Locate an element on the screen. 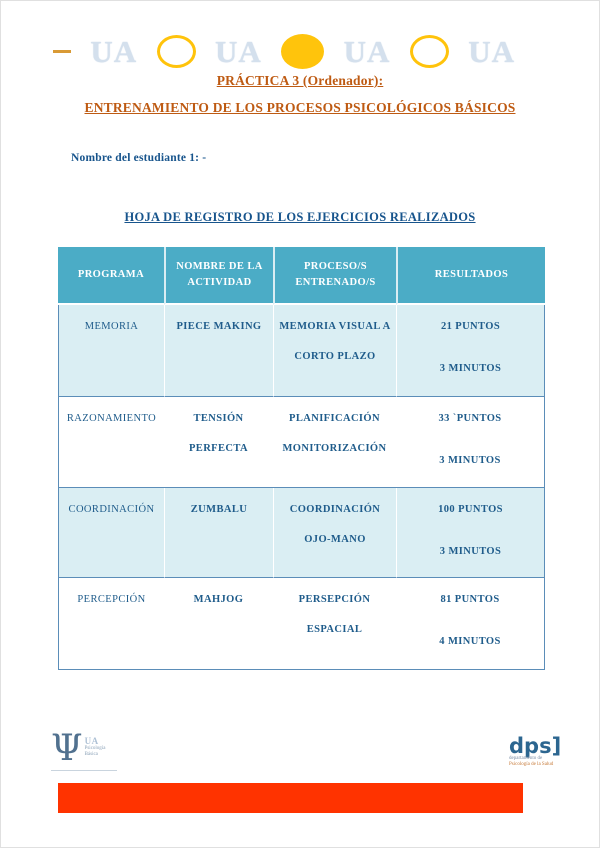 The height and width of the screenshot is (848, 600). cell-resultados: 81 PUNTOS 4 MINUTOS is located at coordinates (470, 624).